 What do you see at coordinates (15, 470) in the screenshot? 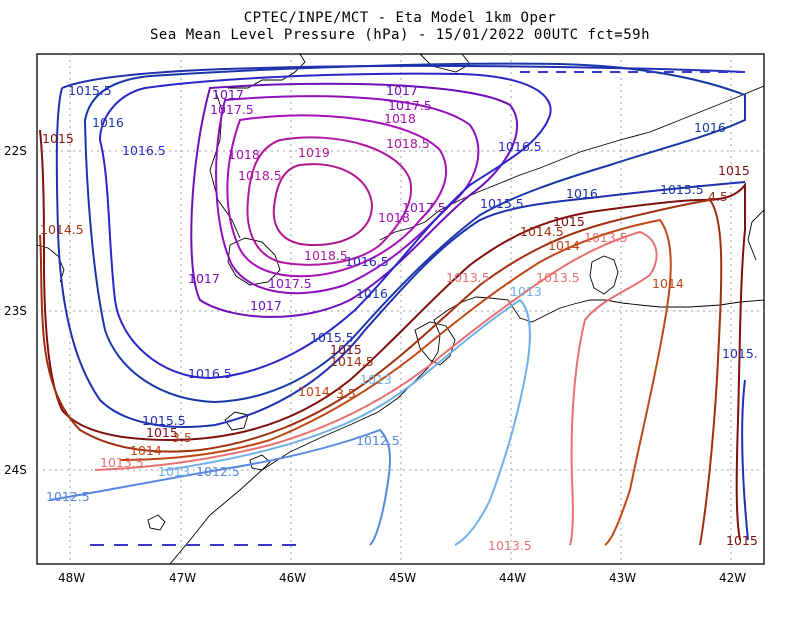
I see `y-tick-label: 24S` at bounding box center [15, 470].